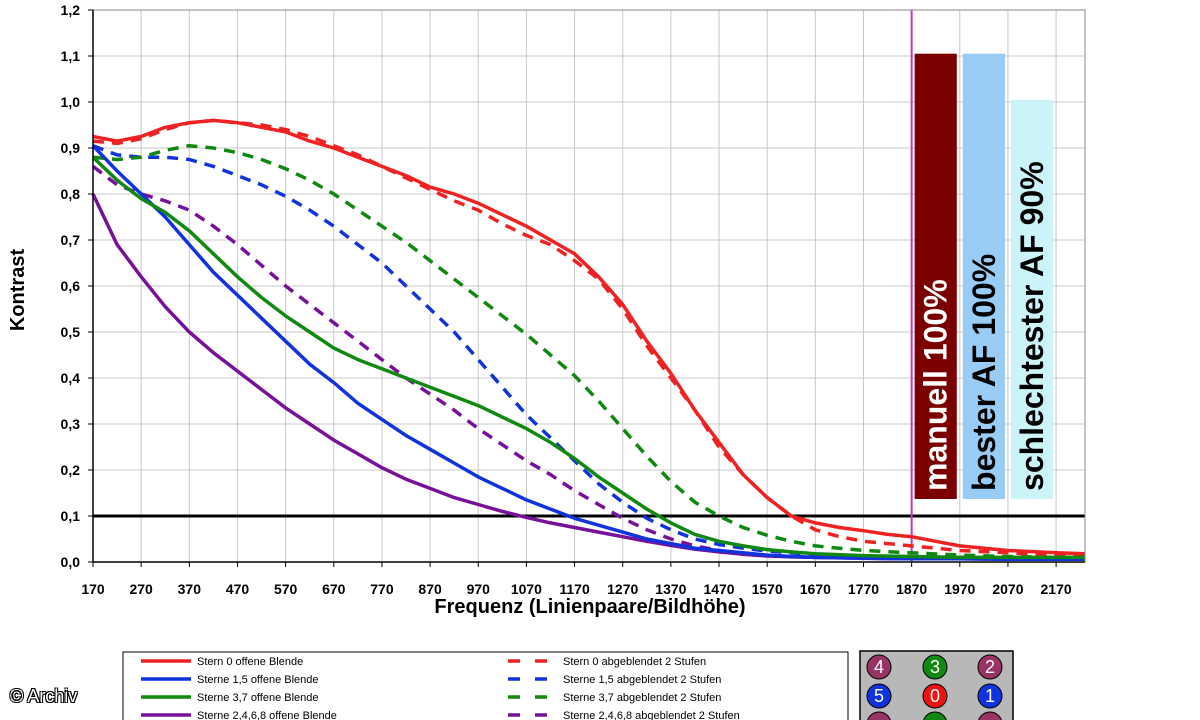 Image resolution: width=1200 pixels, height=720 pixels. Describe the element at coordinates (959, 589) in the screenshot. I see `x-tick-label: 1970` at that location.